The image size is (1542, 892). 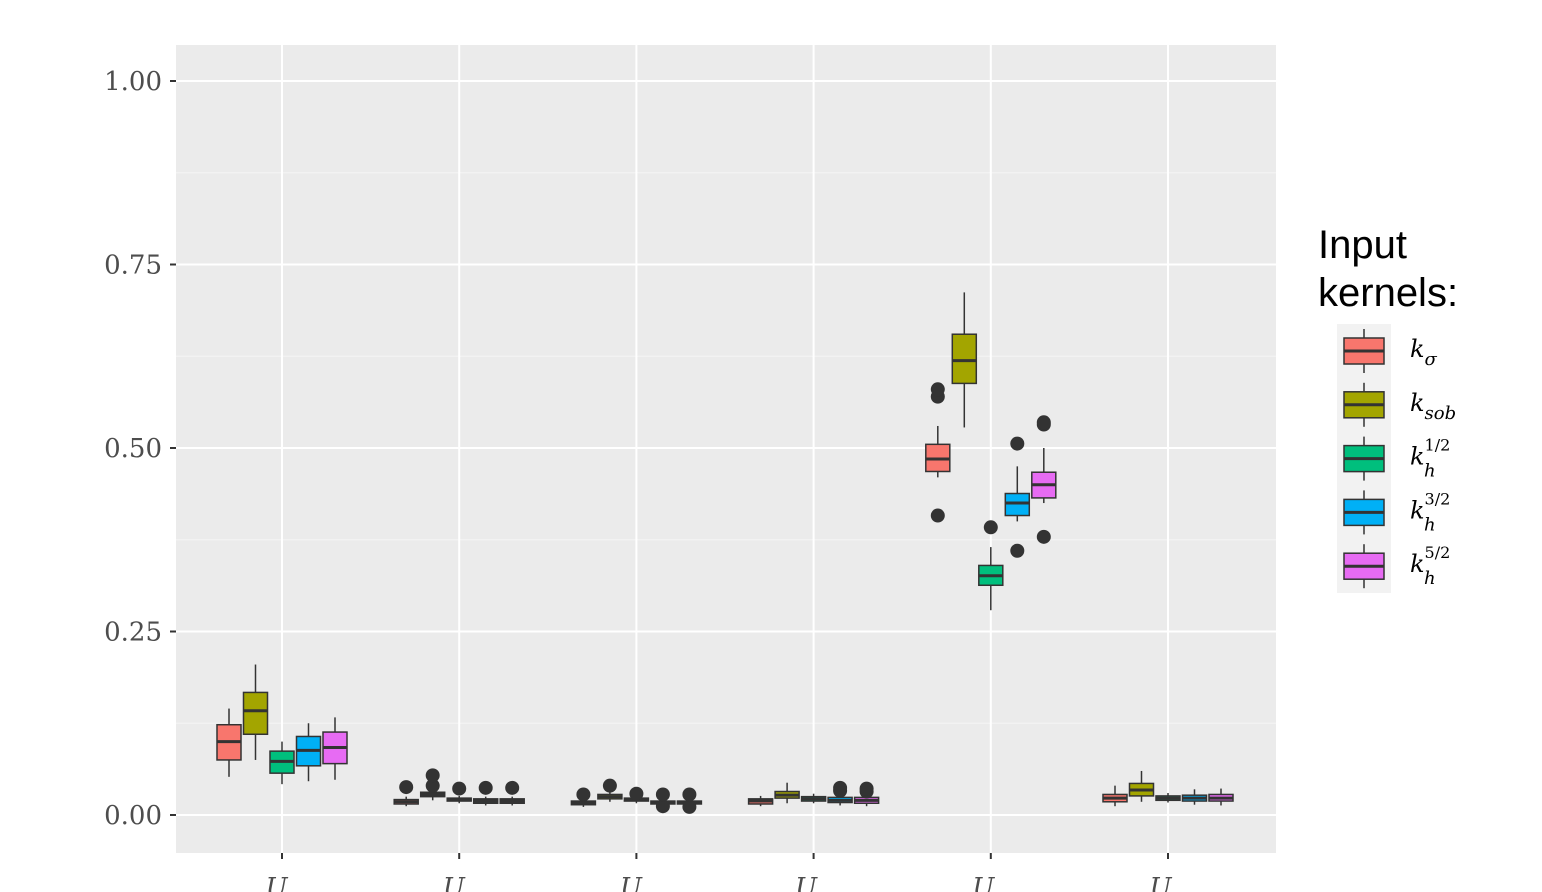 I want to click on x-tick-label: Ur₁, so click(x=813, y=882).